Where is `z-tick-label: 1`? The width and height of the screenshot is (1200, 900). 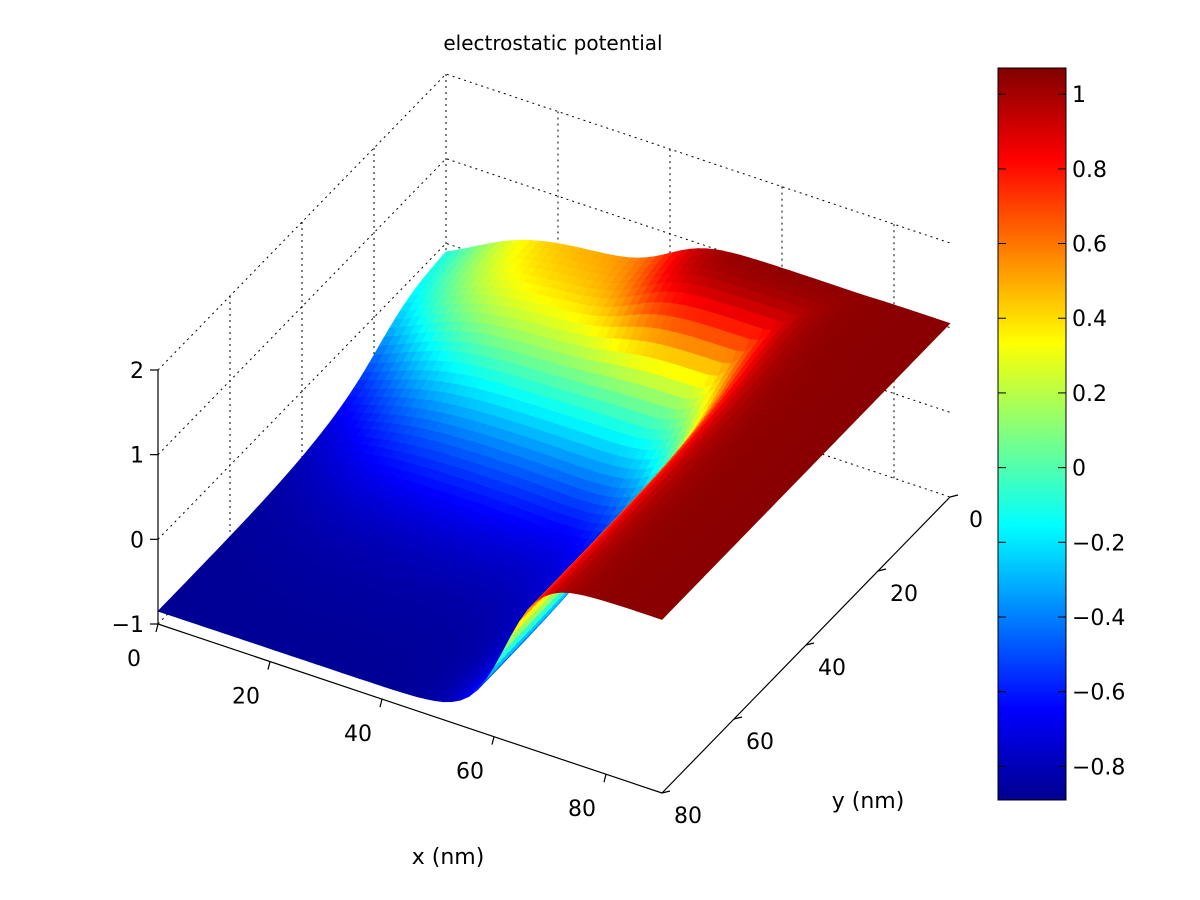
z-tick-label: 1 is located at coordinates (137, 456).